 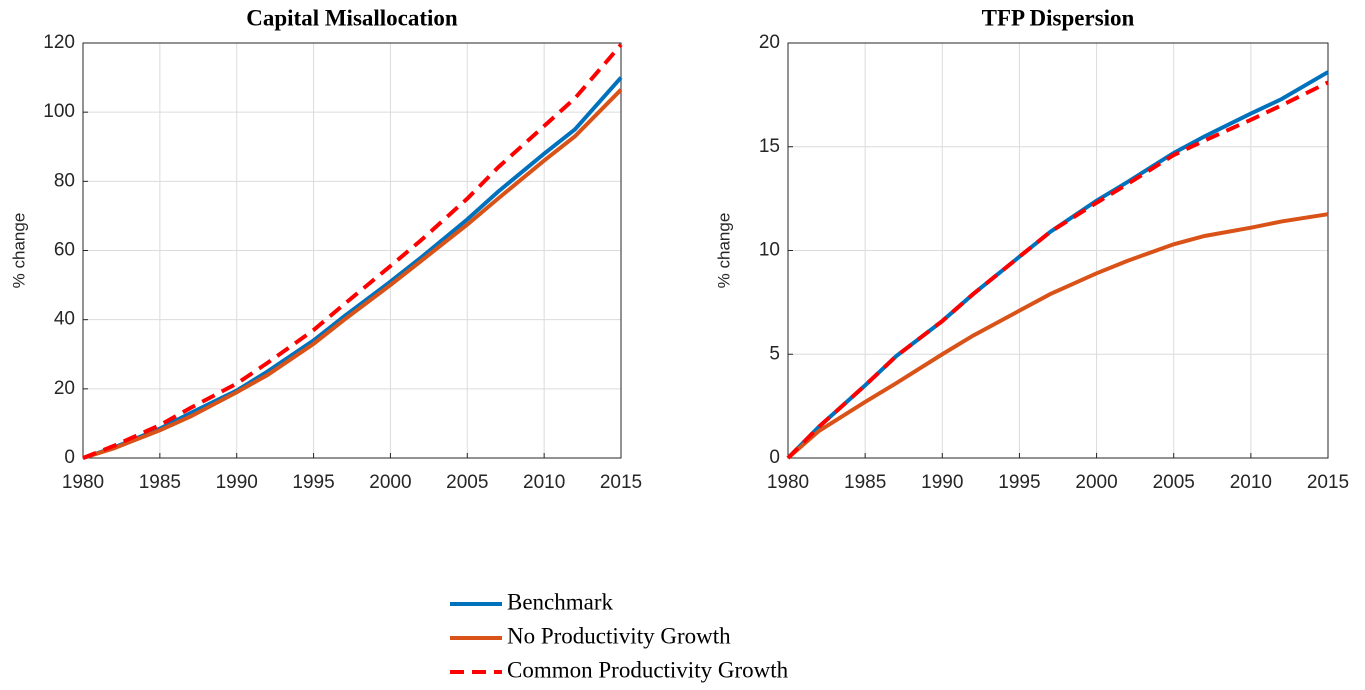 I want to click on series-line, so click(x=1057, y=336).